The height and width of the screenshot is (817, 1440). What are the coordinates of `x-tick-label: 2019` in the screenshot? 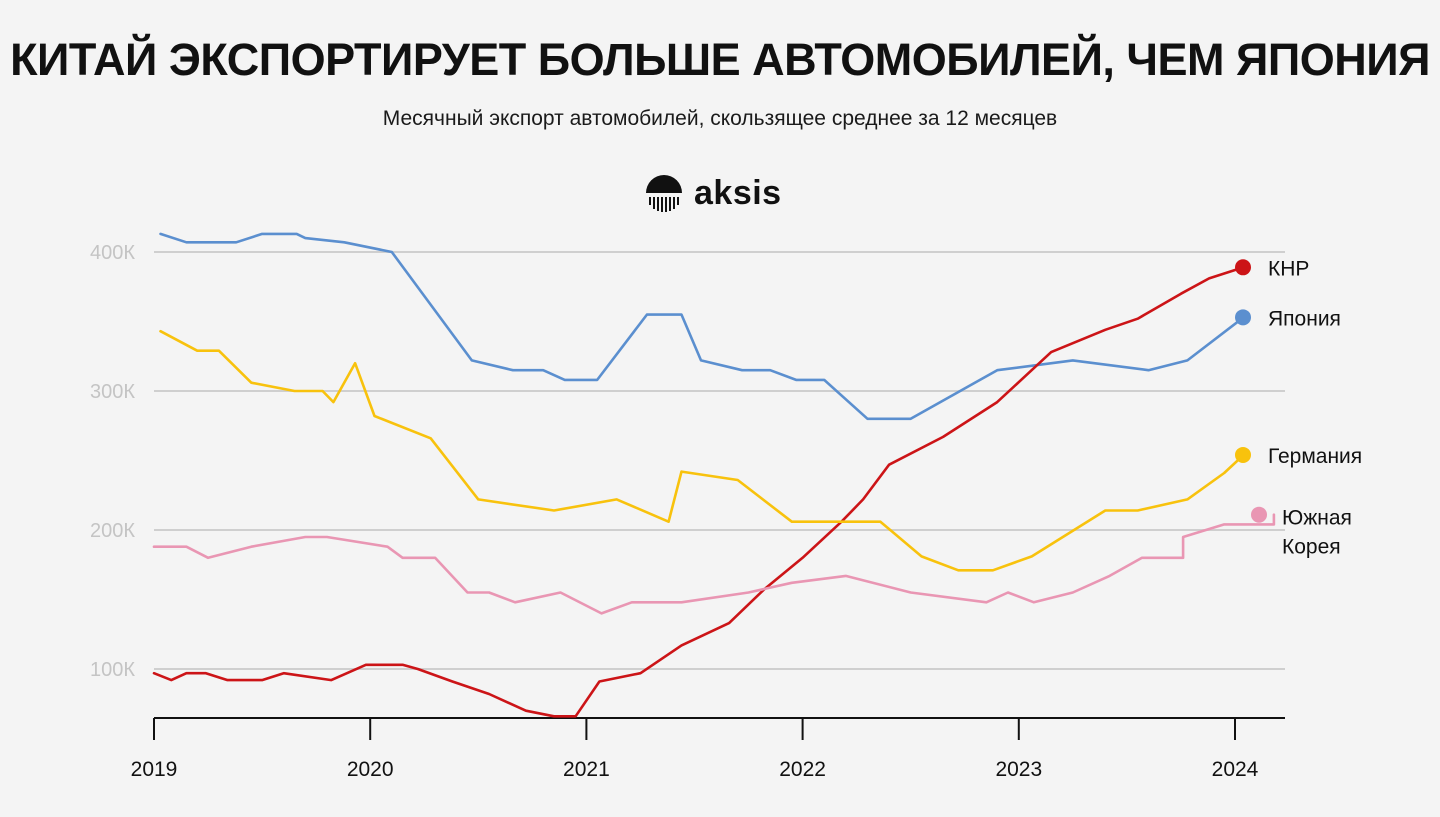 It's located at (154, 769).